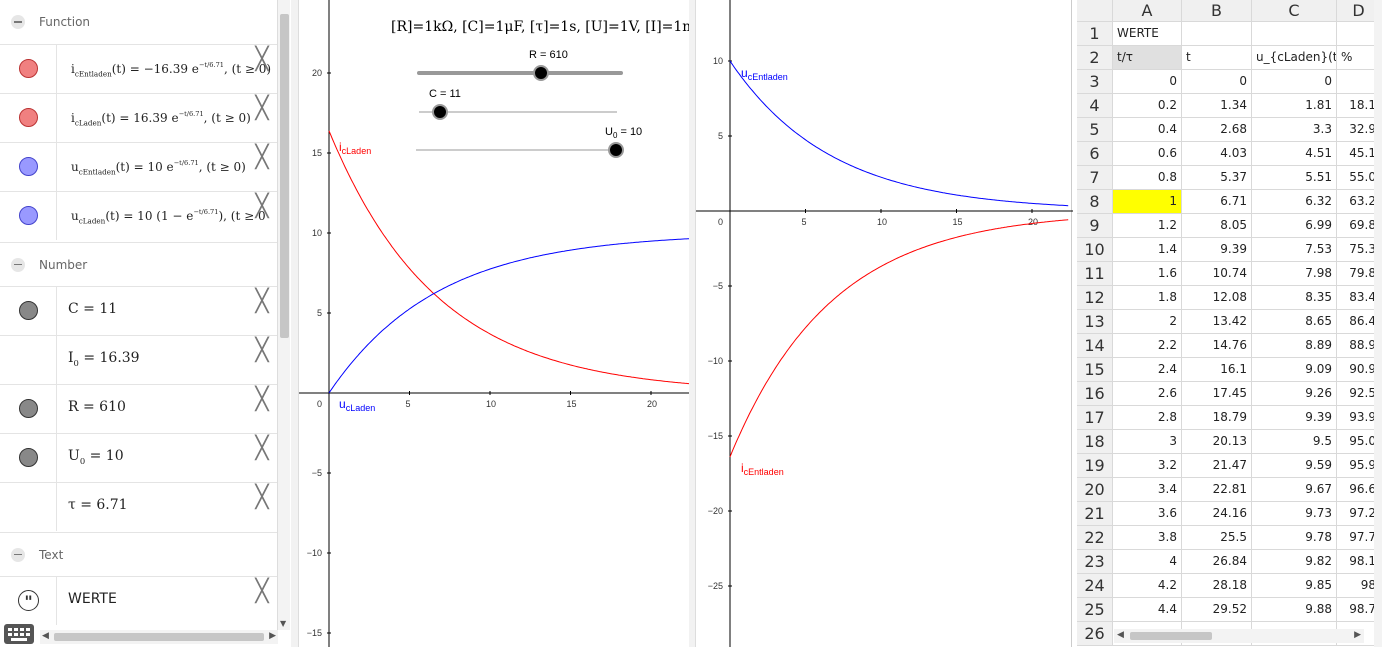 The width and height of the screenshot is (1382, 651). Describe the element at coordinates (138, 554) in the screenshot. I see `section-header-text: Text` at that location.